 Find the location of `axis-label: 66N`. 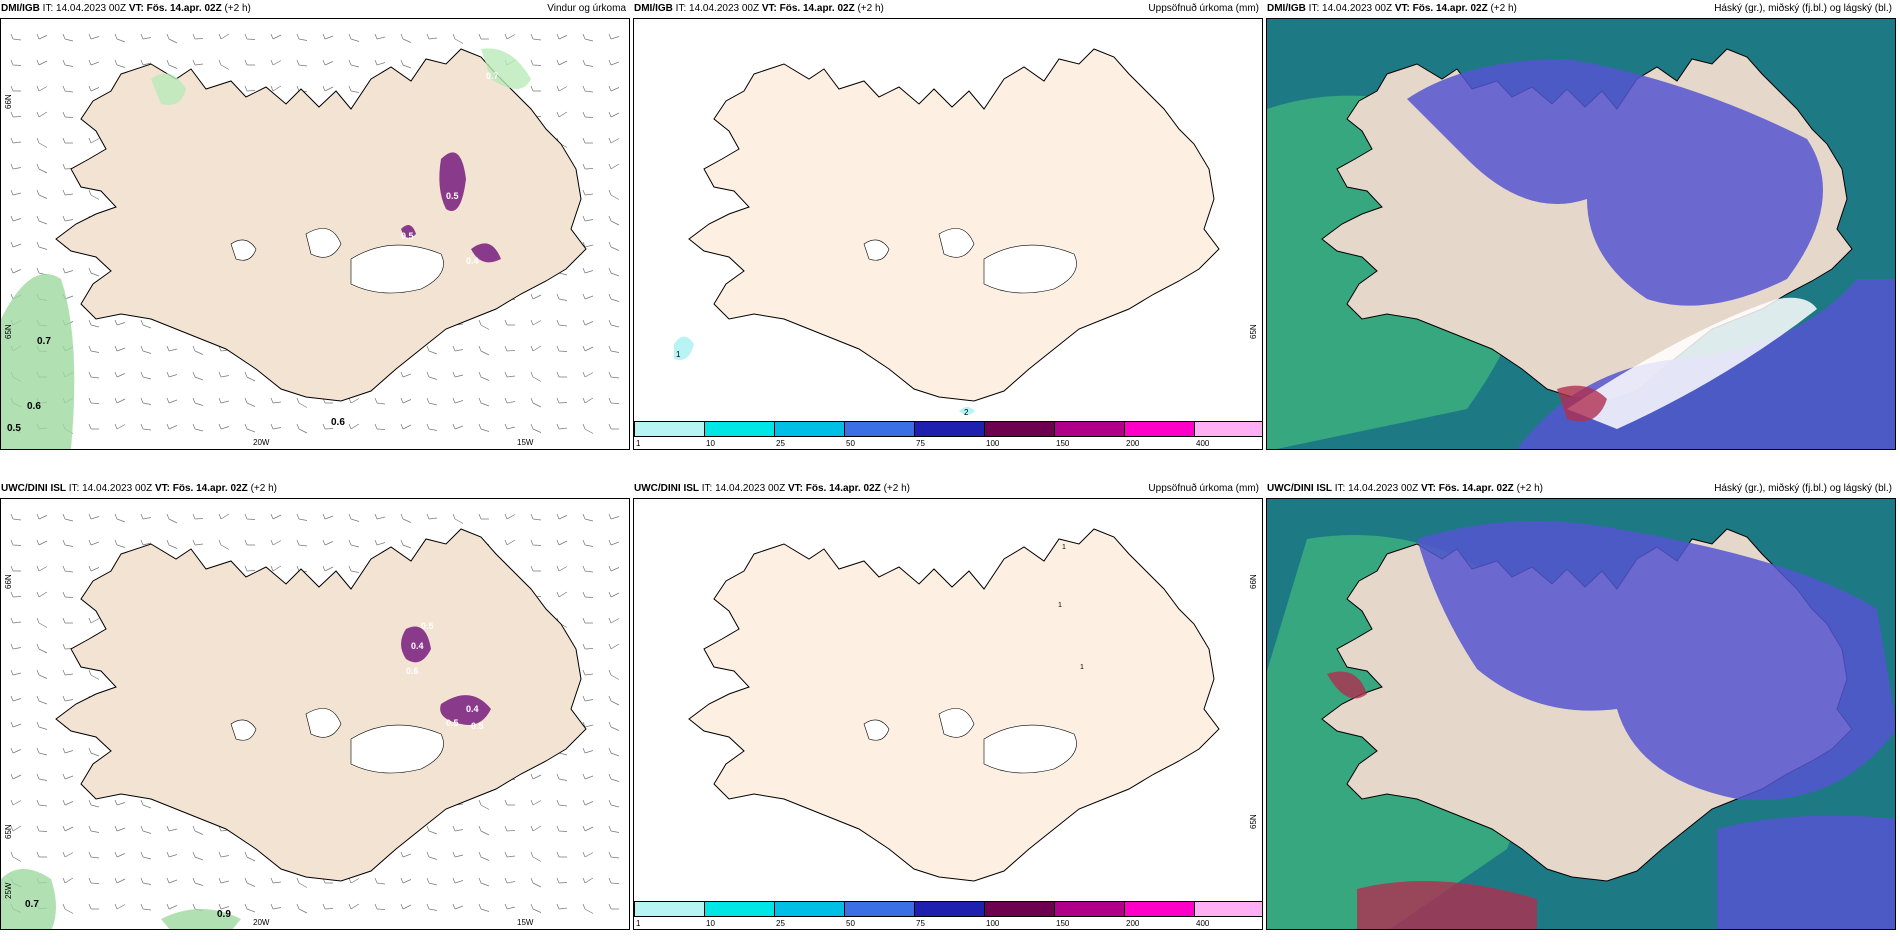

axis-label: 66N is located at coordinates (8, 581).